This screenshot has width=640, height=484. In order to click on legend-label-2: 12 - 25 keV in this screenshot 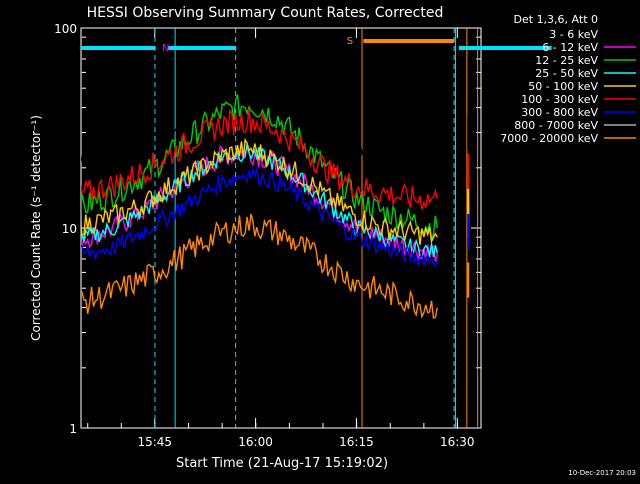, I will do `click(566, 60)`.